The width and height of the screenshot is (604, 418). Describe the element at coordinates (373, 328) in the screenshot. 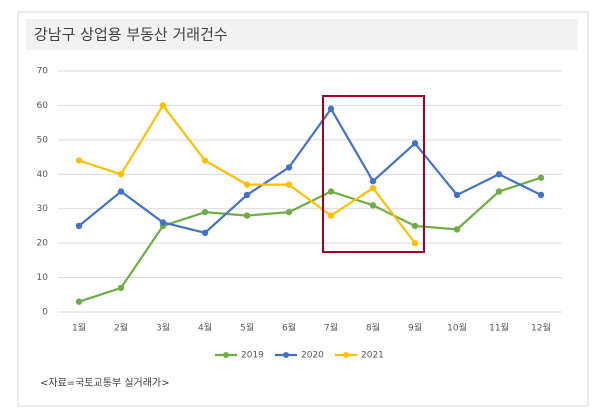

I see `x-tick-label: 8월` at that location.